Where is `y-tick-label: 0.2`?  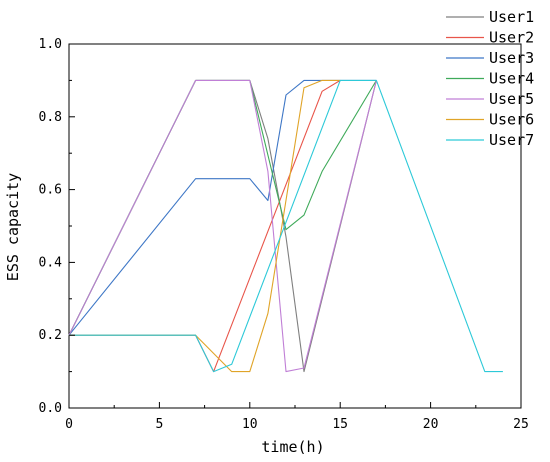
y-tick-label: 0.2 is located at coordinates (50, 335).